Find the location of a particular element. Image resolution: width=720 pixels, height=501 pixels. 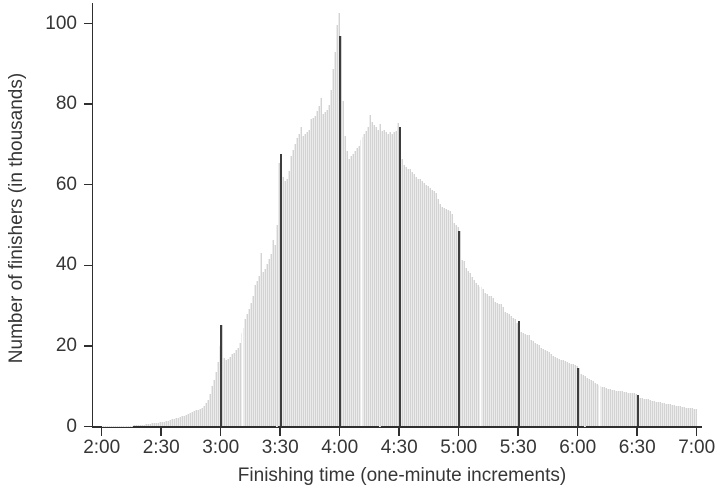

x-tick-label: 5:30 is located at coordinates (518, 447).